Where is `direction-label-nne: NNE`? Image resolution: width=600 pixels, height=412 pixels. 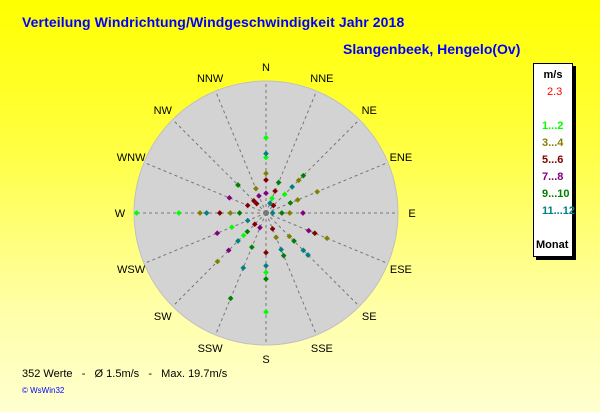
direction-label-nne: NNE is located at coordinates (321, 79).